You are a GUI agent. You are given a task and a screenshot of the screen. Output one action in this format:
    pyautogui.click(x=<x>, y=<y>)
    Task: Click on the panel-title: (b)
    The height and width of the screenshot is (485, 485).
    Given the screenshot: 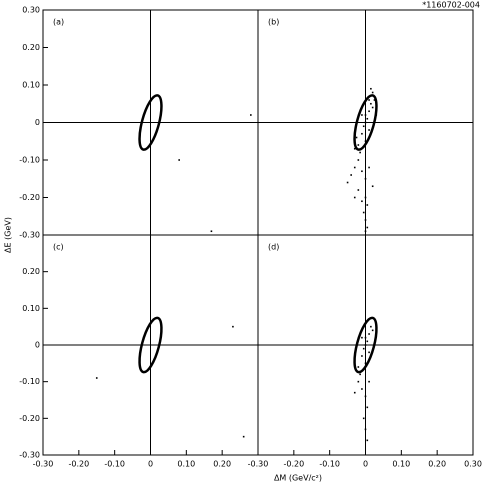 What is the action you would take?
    pyautogui.click(x=273, y=22)
    